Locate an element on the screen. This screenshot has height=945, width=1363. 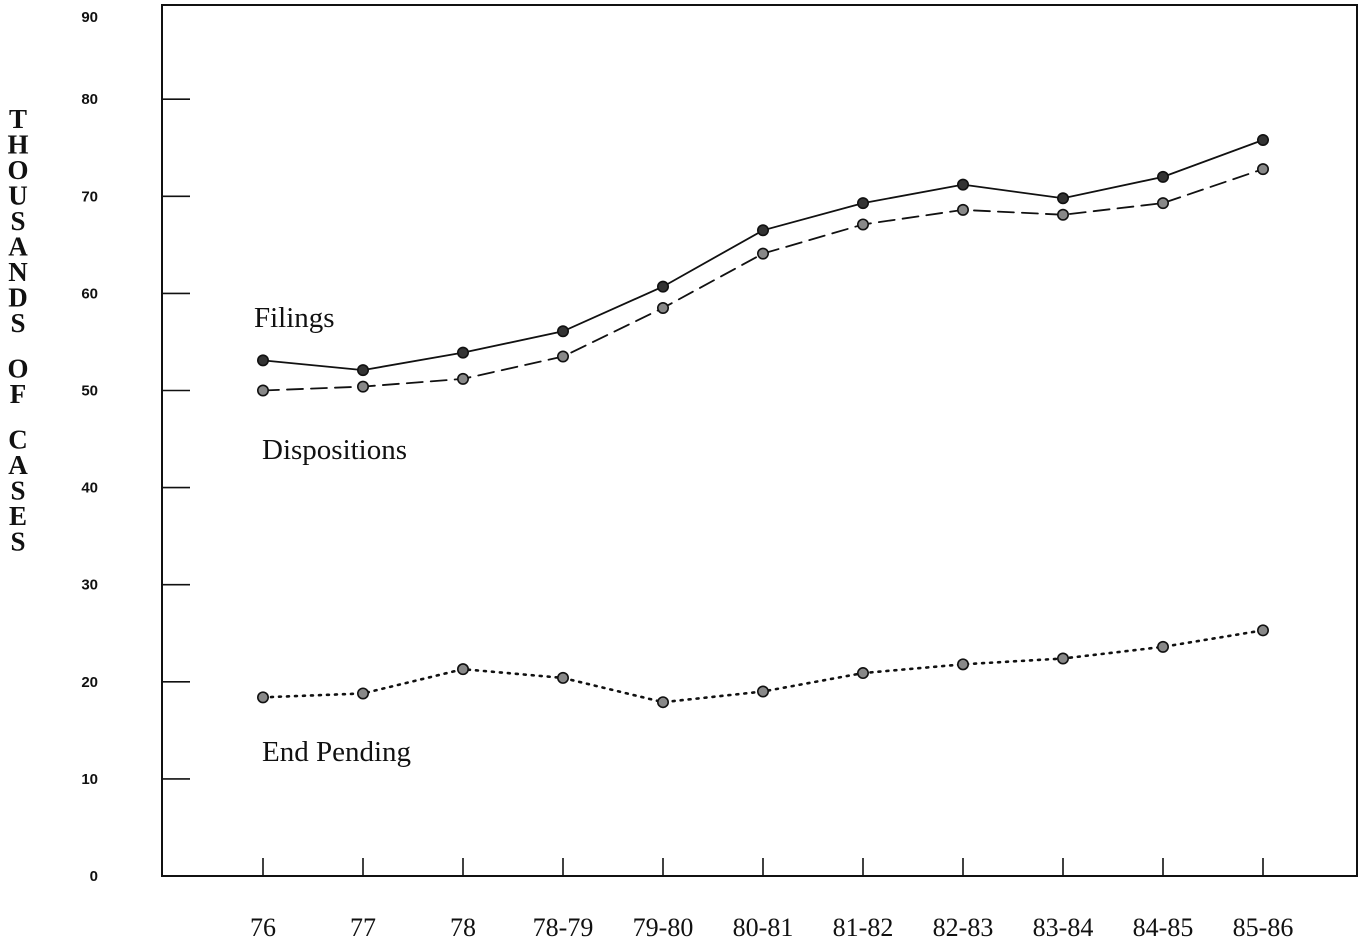
y-tick-label: 10 is located at coordinates (89, 779).